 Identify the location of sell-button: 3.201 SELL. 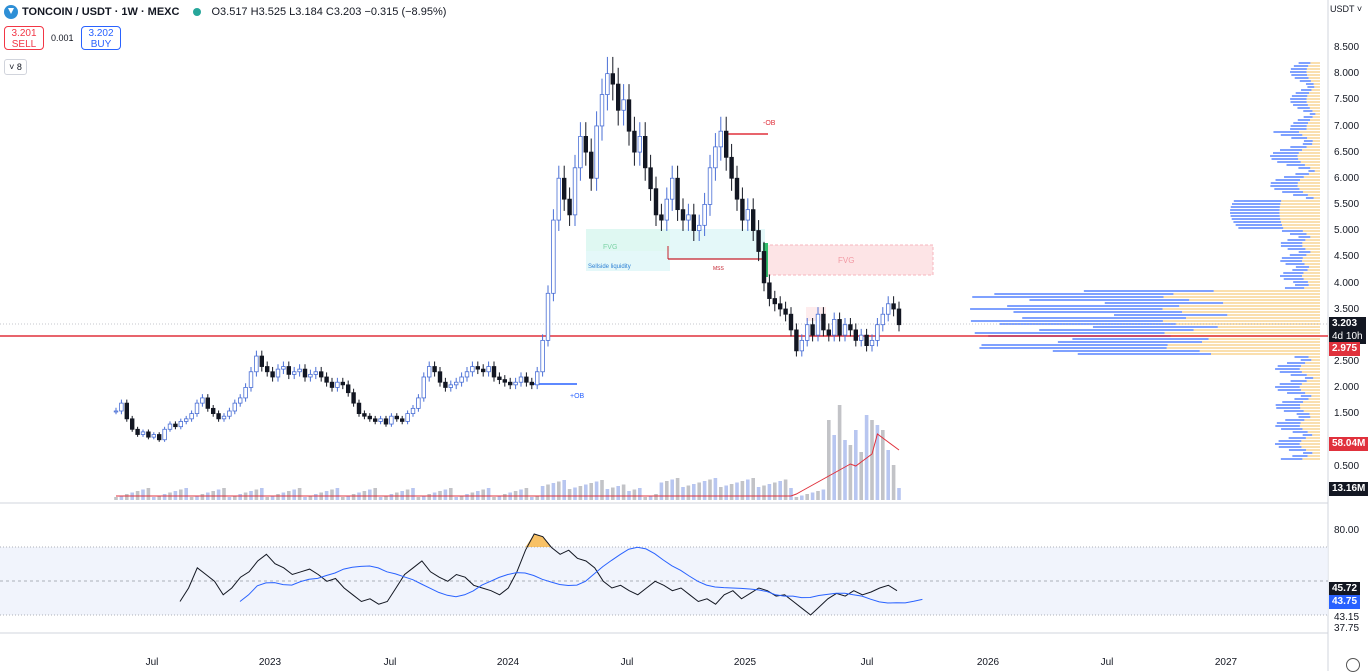
(24, 38).